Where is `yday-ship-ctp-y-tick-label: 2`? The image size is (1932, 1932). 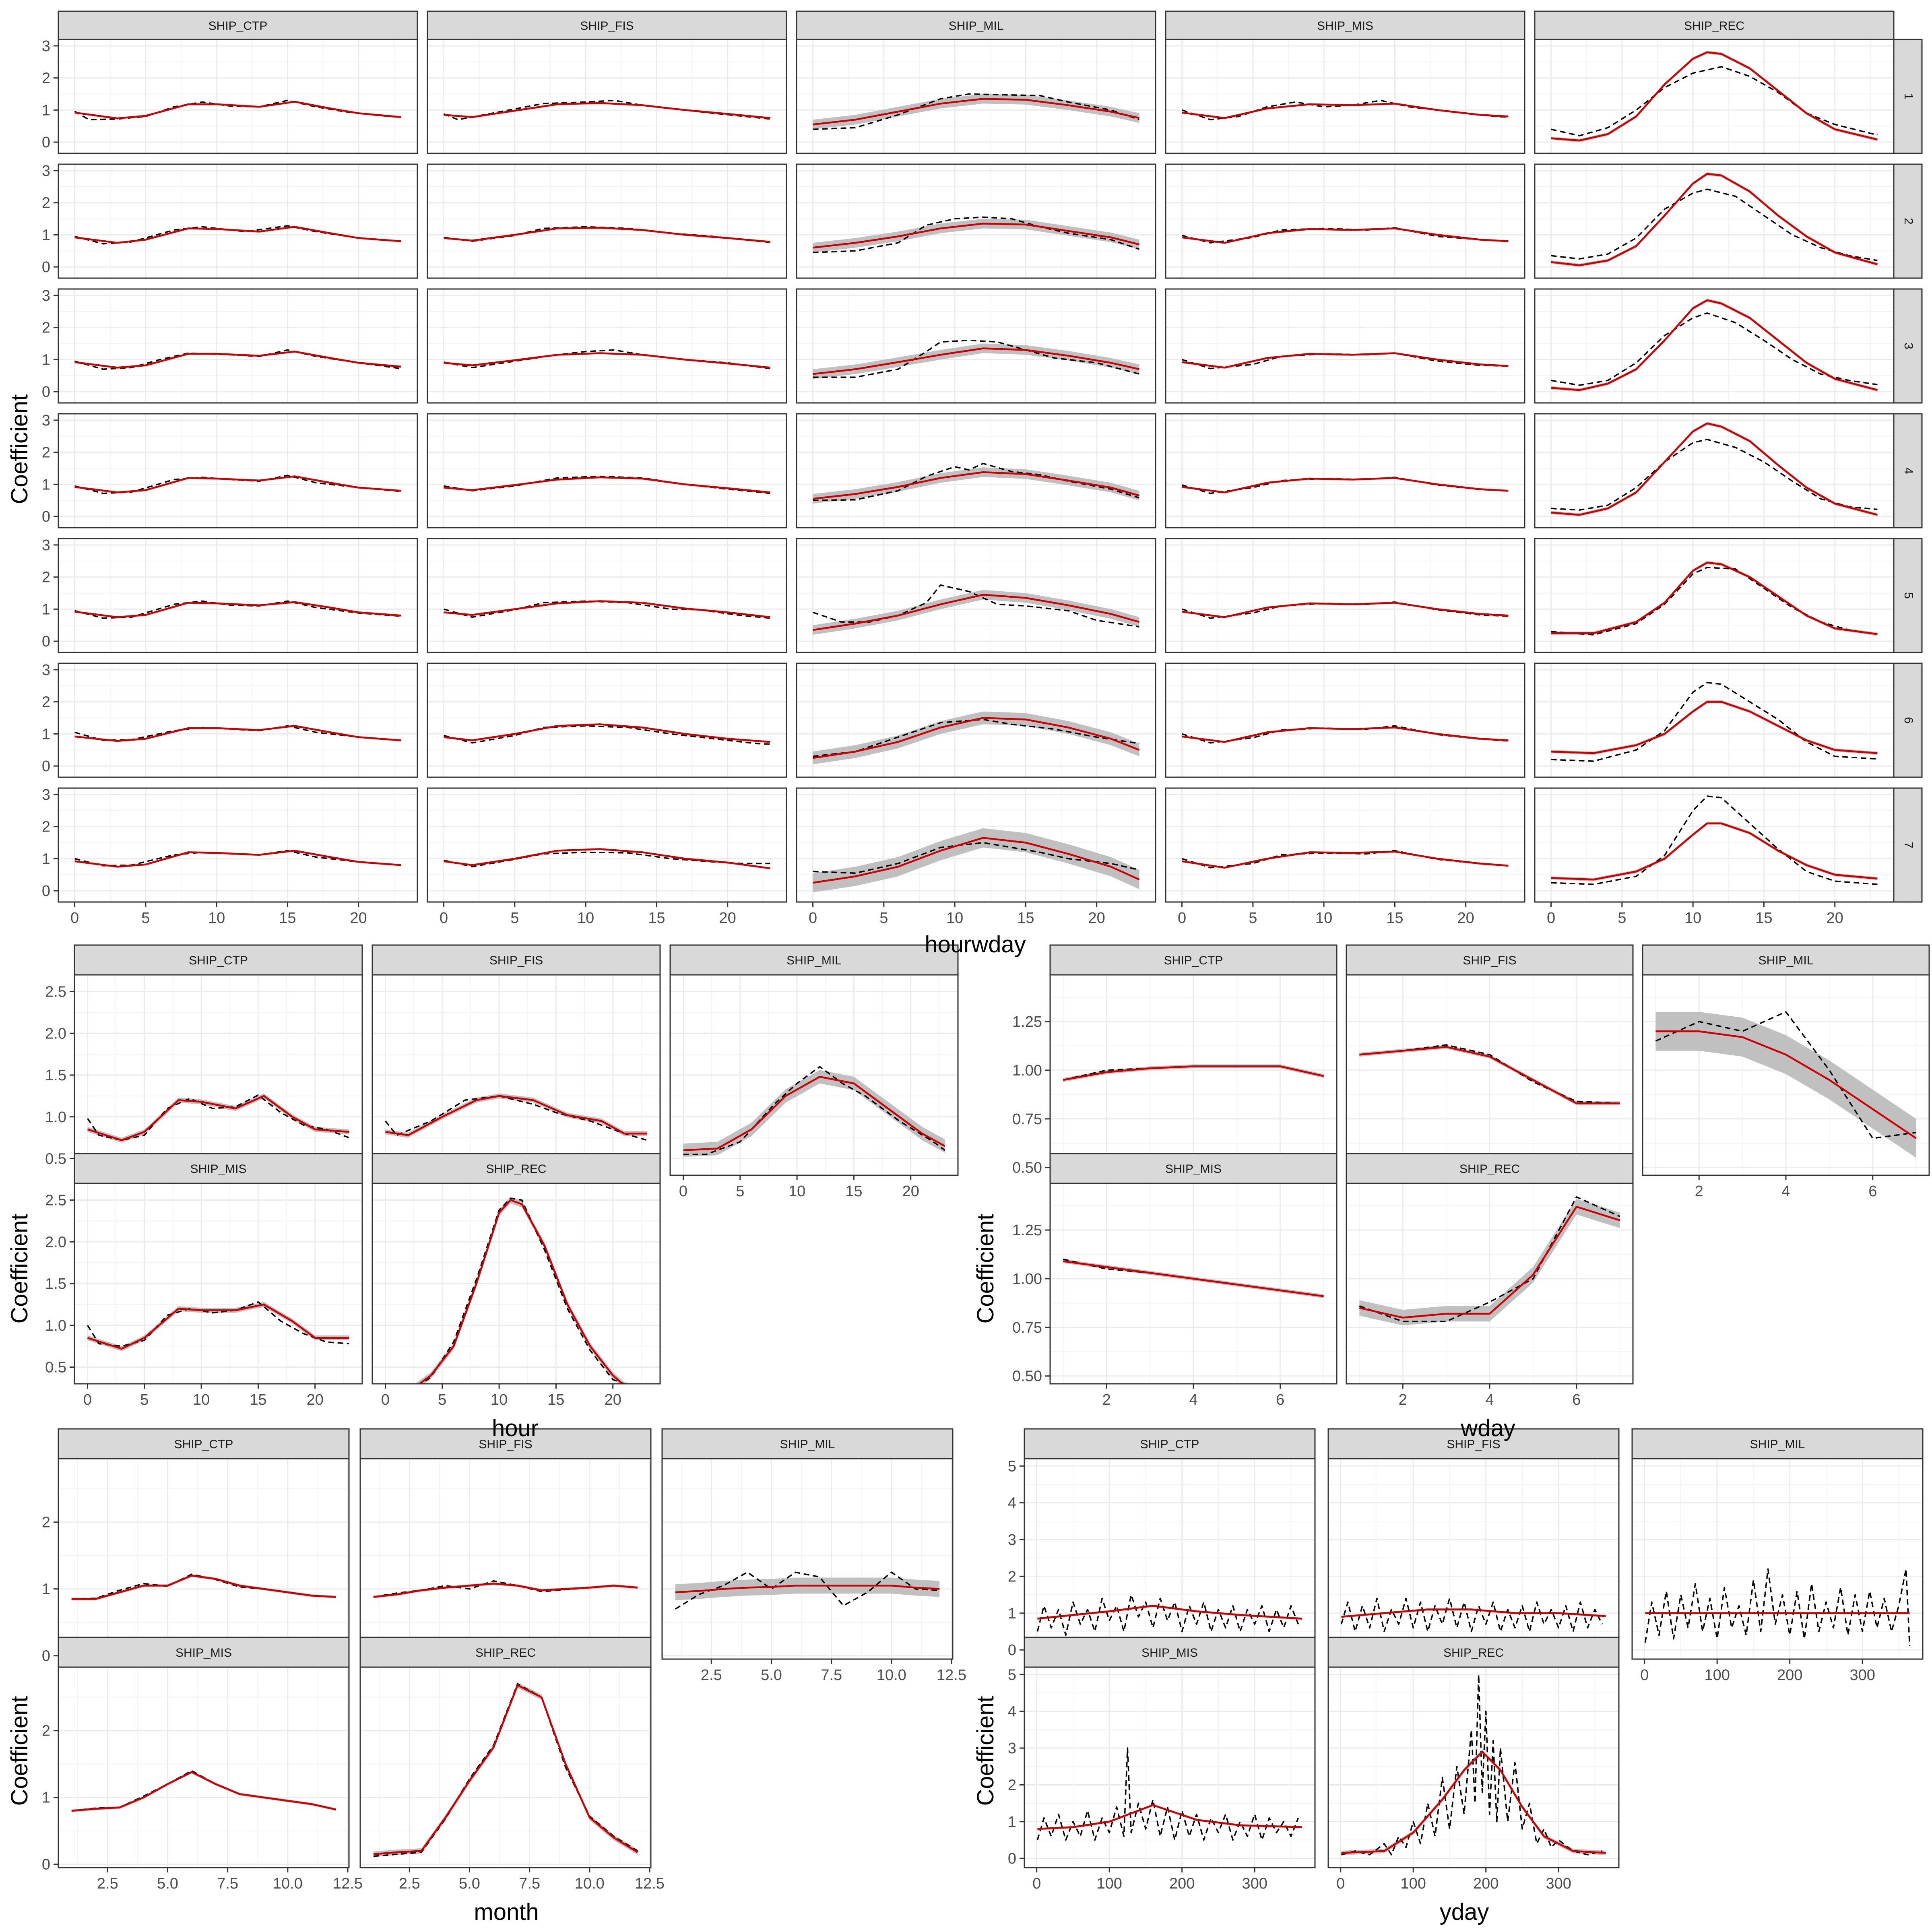
yday-ship-ctp-y-tick-label: 2 is located at coordinates (1012, 1576).